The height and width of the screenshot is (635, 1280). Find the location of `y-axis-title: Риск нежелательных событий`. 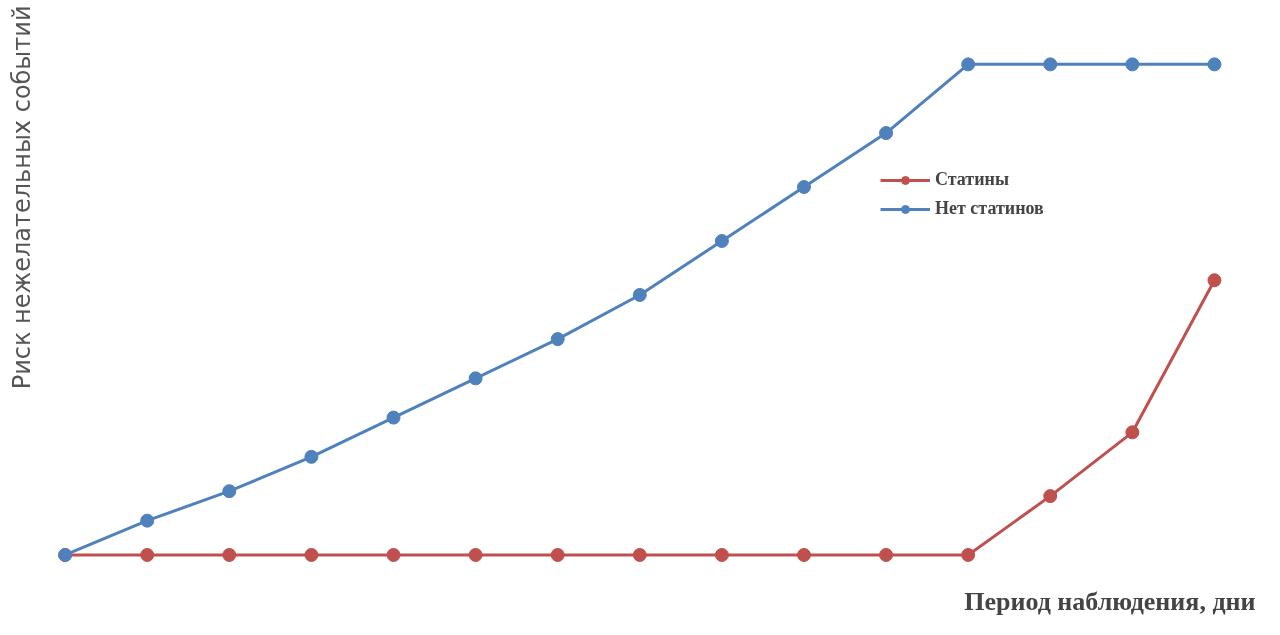

y-axis-title: Риск нежелательных событий is located at coordinates (21, 197).